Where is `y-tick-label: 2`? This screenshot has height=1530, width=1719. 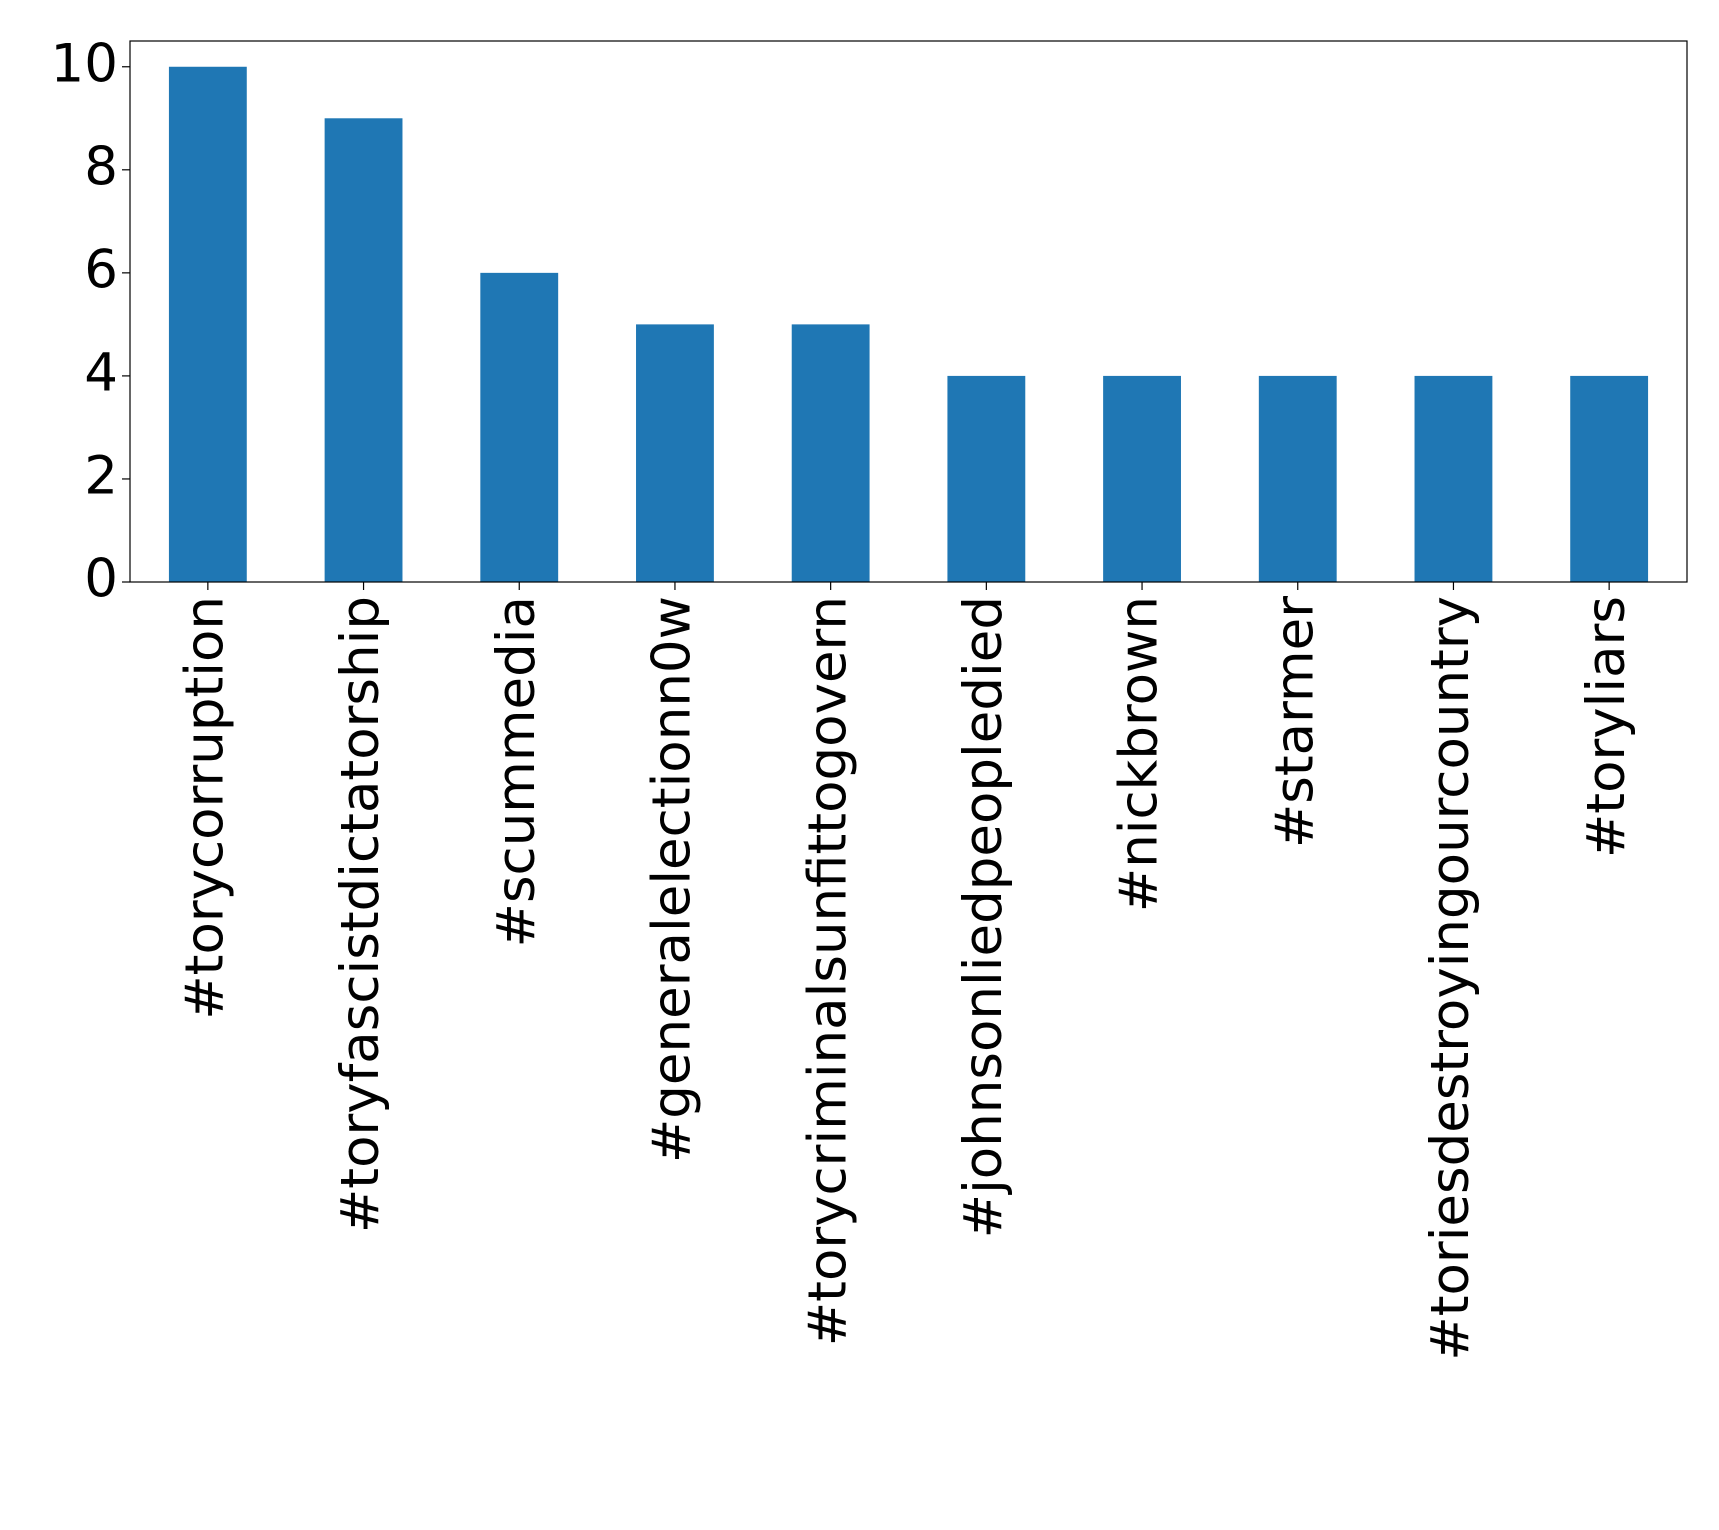 y-tick-label: 2 is located at coordinates (101, 476).